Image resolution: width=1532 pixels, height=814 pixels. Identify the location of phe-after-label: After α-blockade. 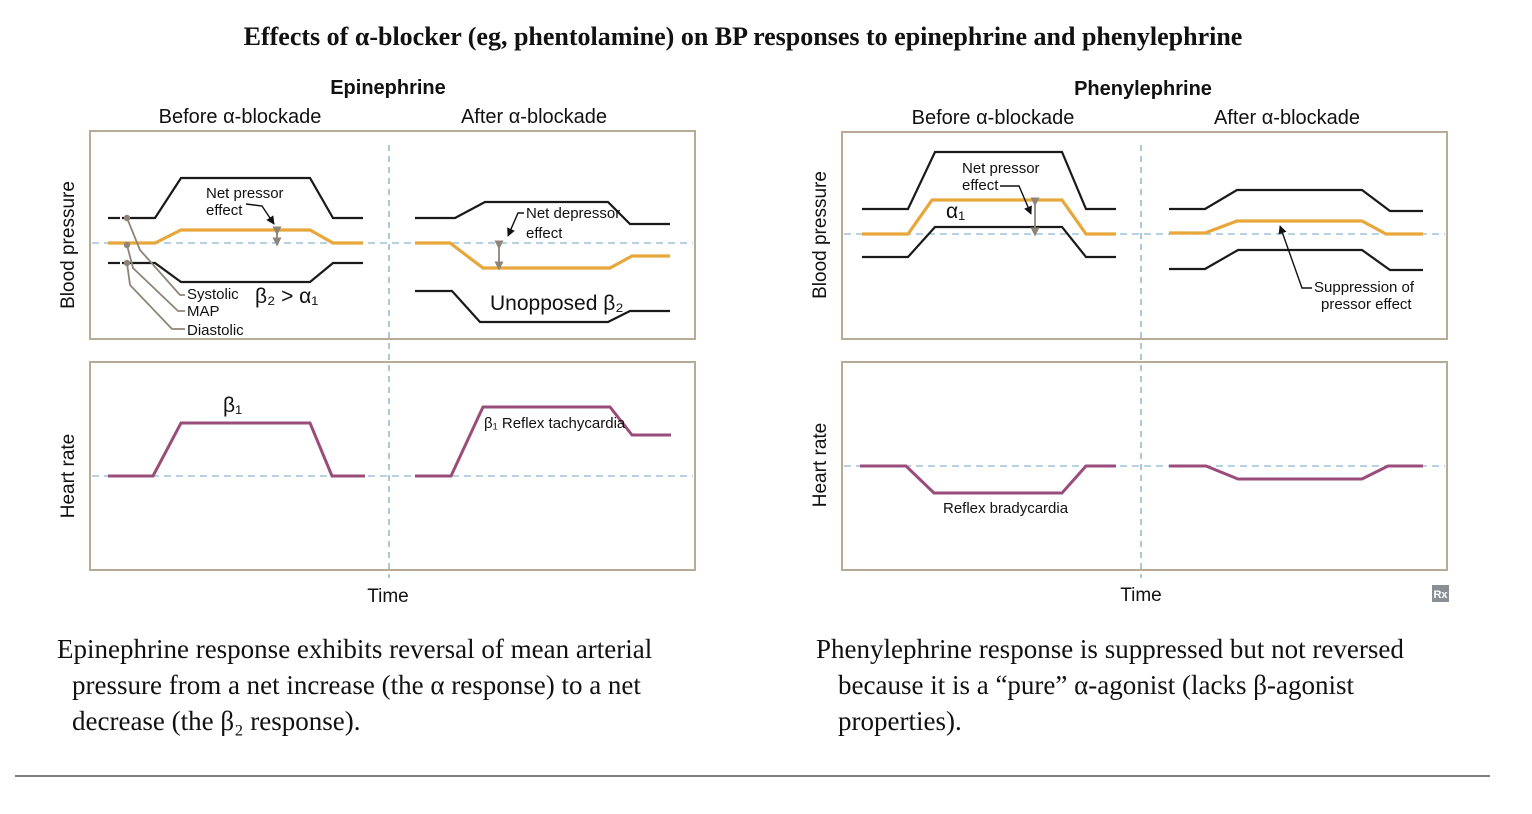
(1287, 118).